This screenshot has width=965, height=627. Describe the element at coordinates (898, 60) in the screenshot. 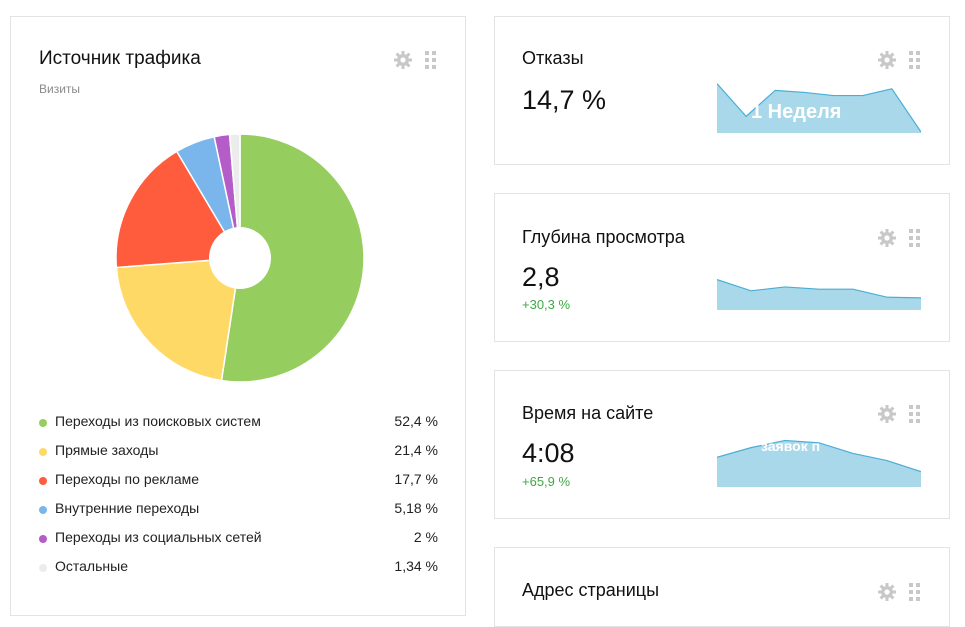

I see `bounce-controls` at that location.